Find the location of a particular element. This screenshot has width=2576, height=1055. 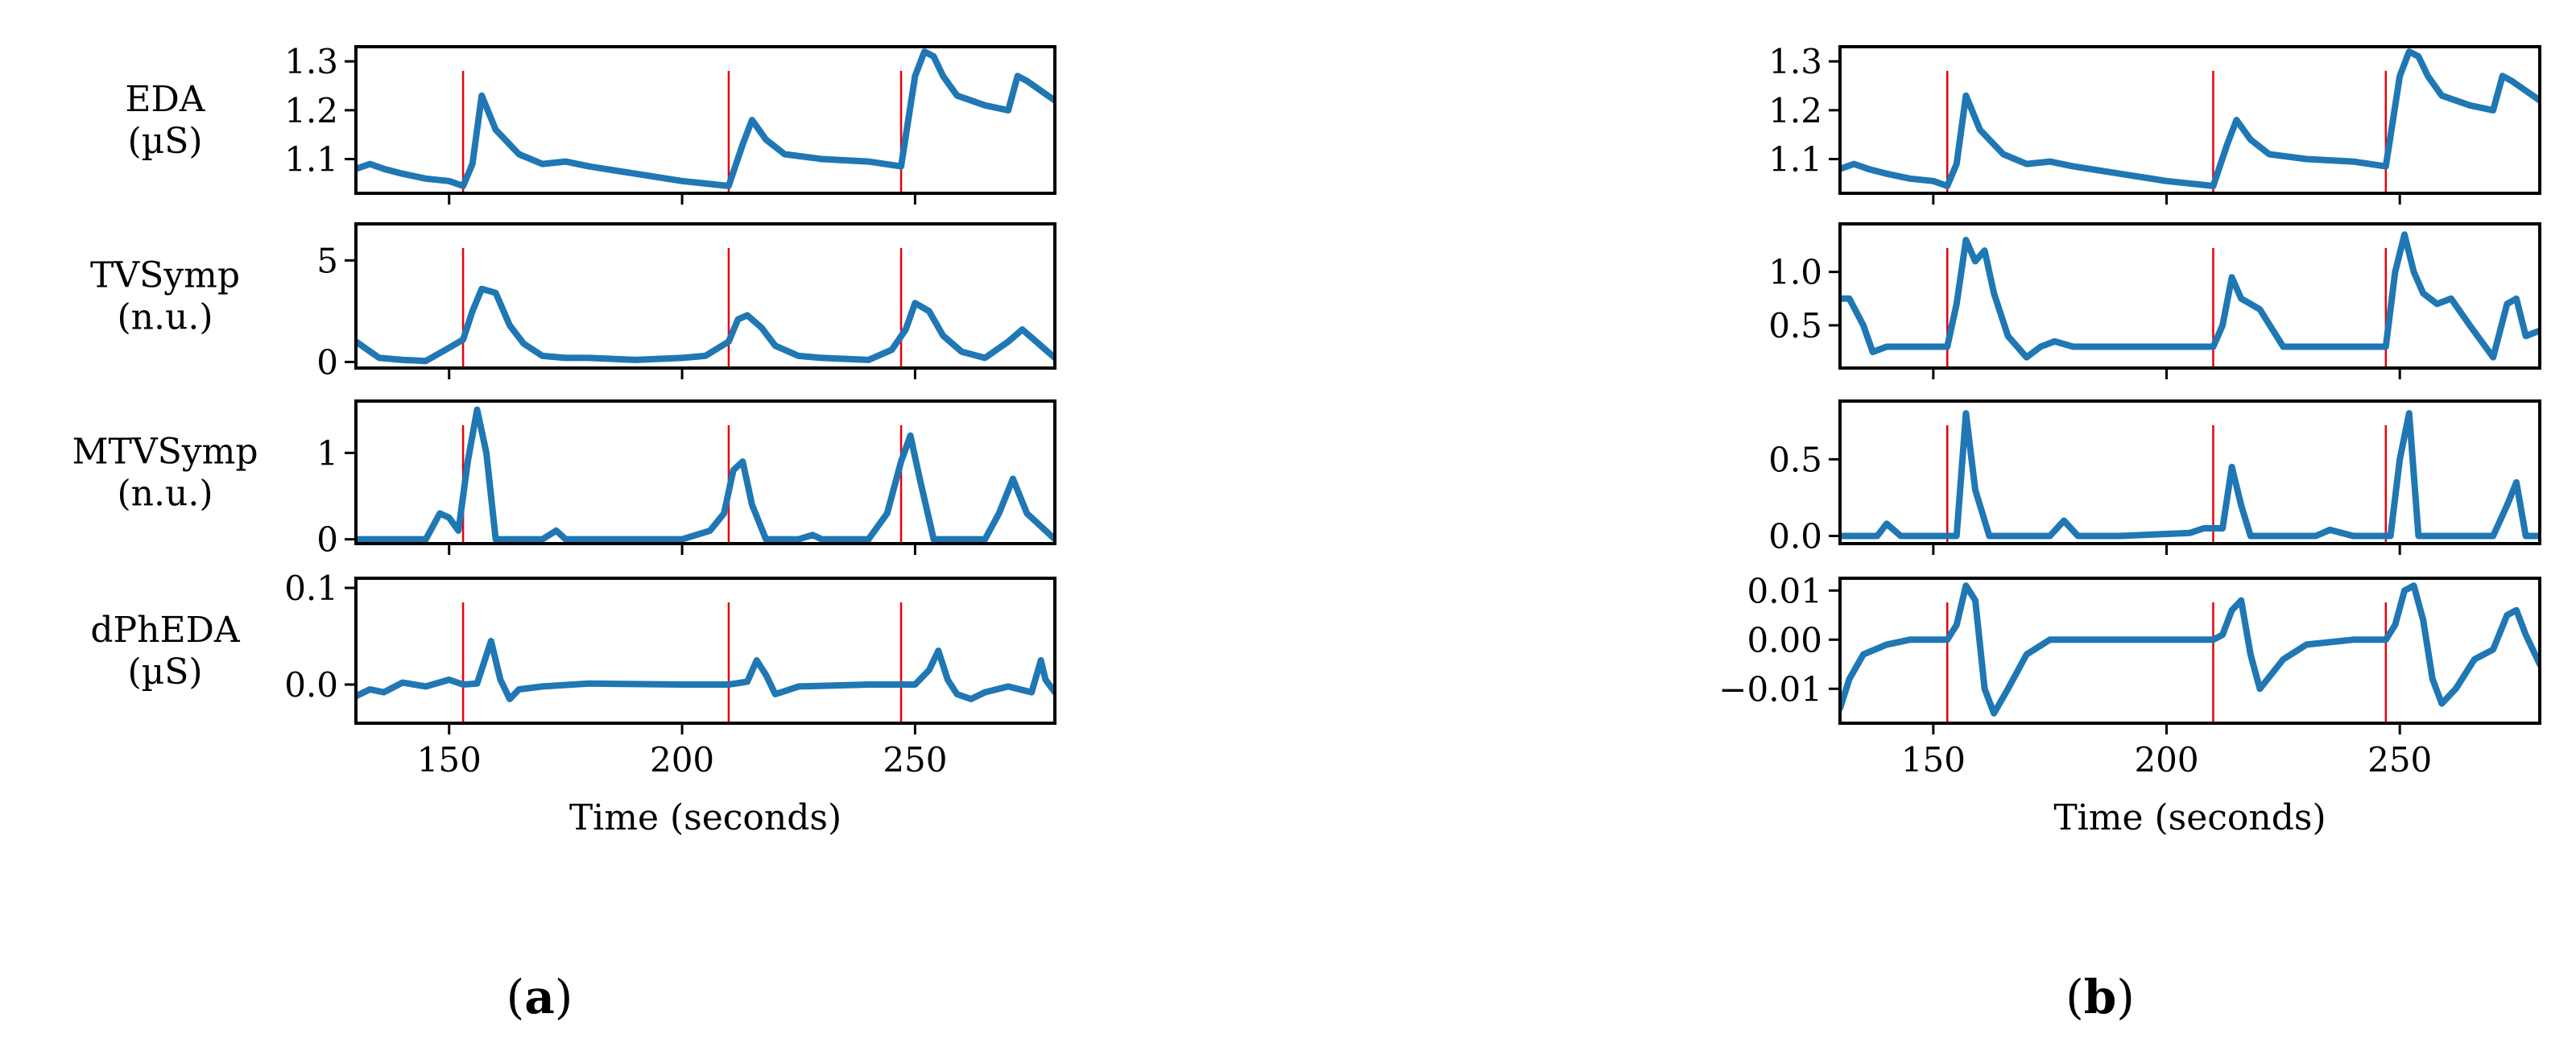

y-axis-label: TVSymp is located at coordinates (165, 275).